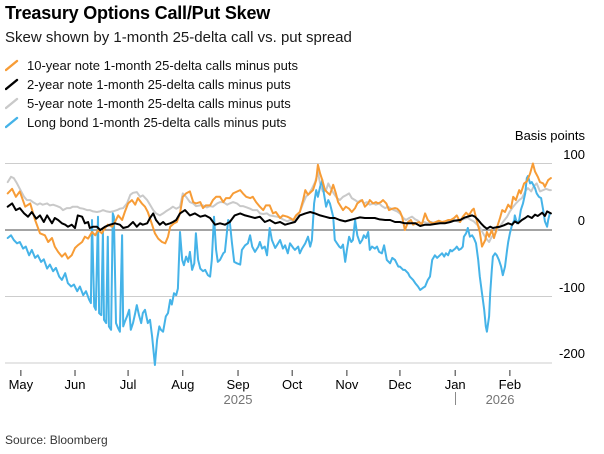 This screenshot has width=604, height=454. What do you see at coordinates (500, 399) in the screenshot?
I see `year-label: 2026` at bounding box center [500, 399].